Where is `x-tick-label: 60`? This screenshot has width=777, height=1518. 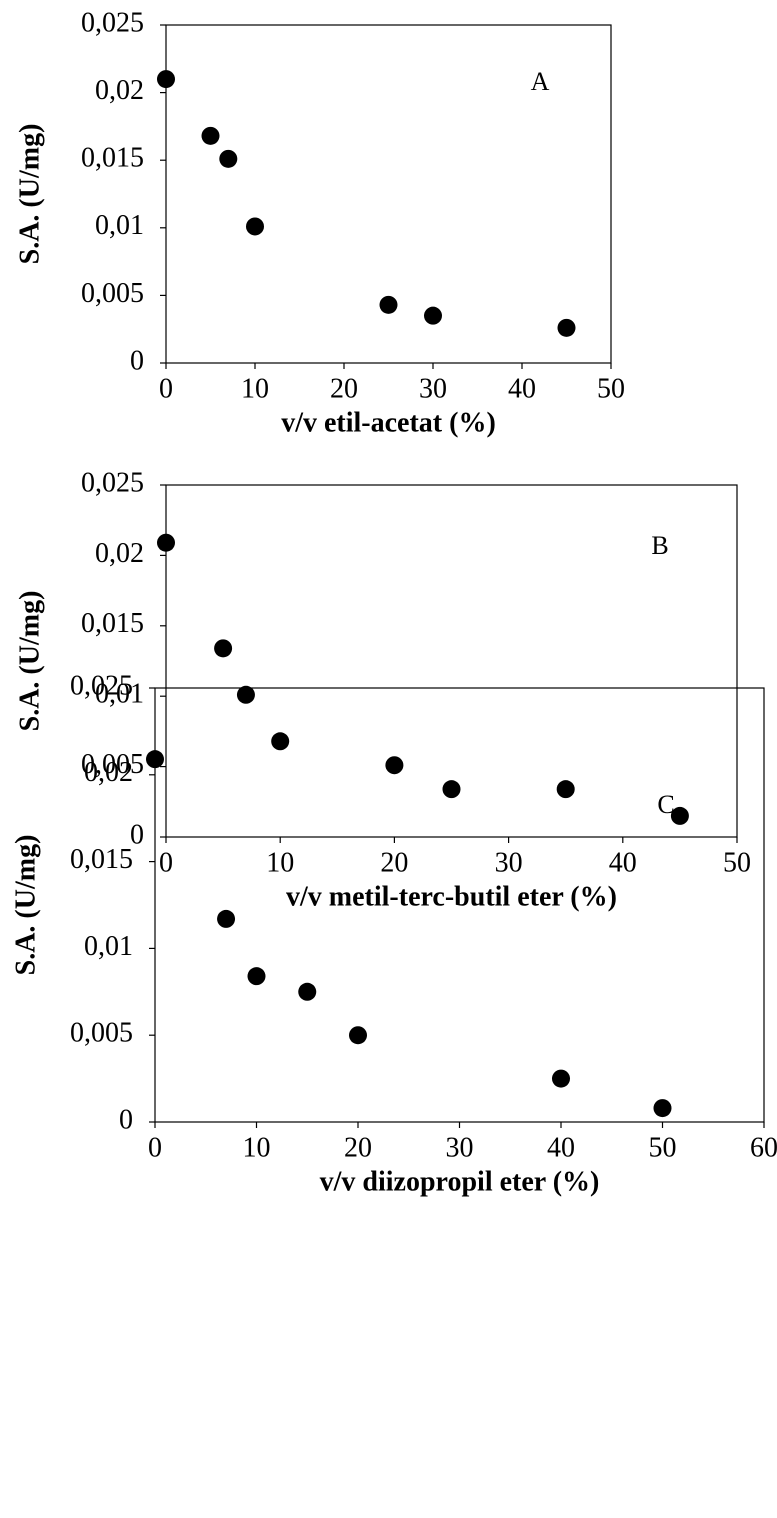
x-tick-label: 60 is located at coordinates (763, 1147).